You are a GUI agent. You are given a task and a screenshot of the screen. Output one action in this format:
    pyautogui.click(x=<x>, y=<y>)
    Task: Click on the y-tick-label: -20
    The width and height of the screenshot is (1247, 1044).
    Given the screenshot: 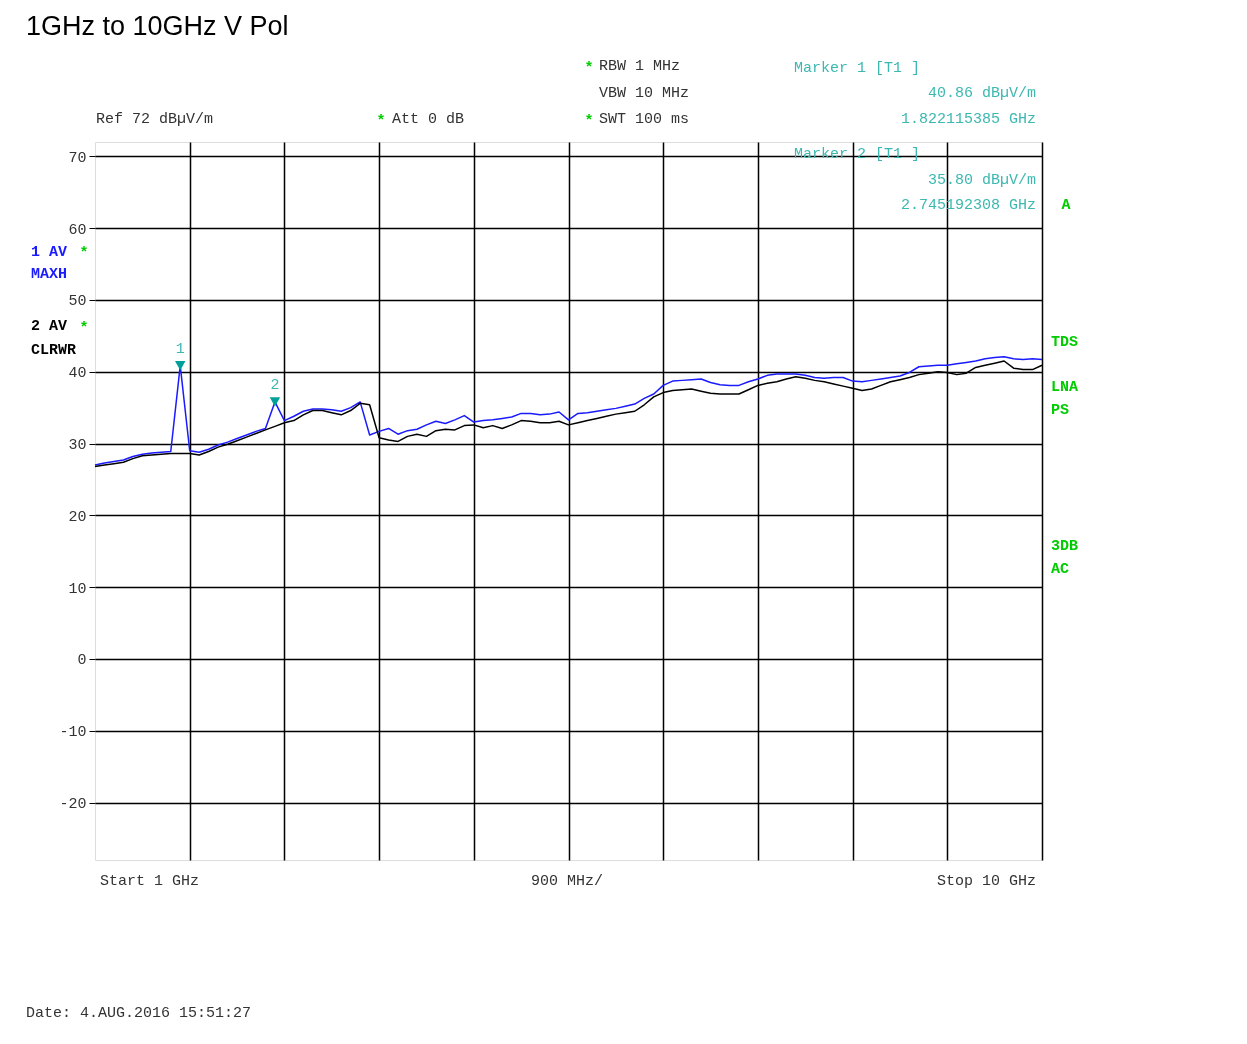 What is the action you would take?
    pyautogui.click(x=73, y=805)
    